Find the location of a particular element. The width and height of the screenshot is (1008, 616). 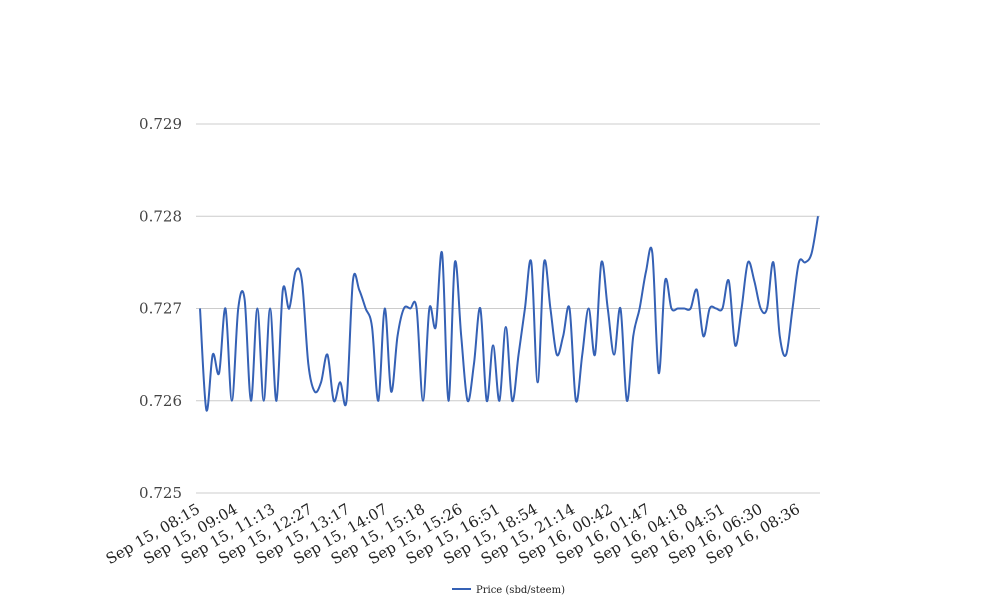

y-tick-label: 0.727 is located at coordinates (160, 309).